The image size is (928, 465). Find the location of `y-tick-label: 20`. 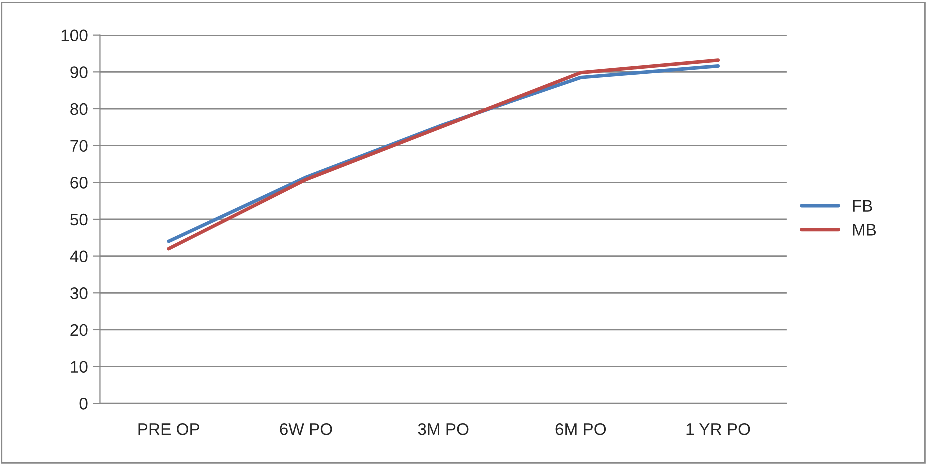

y-tick-label: 20 is located at coordinates (79, 330).